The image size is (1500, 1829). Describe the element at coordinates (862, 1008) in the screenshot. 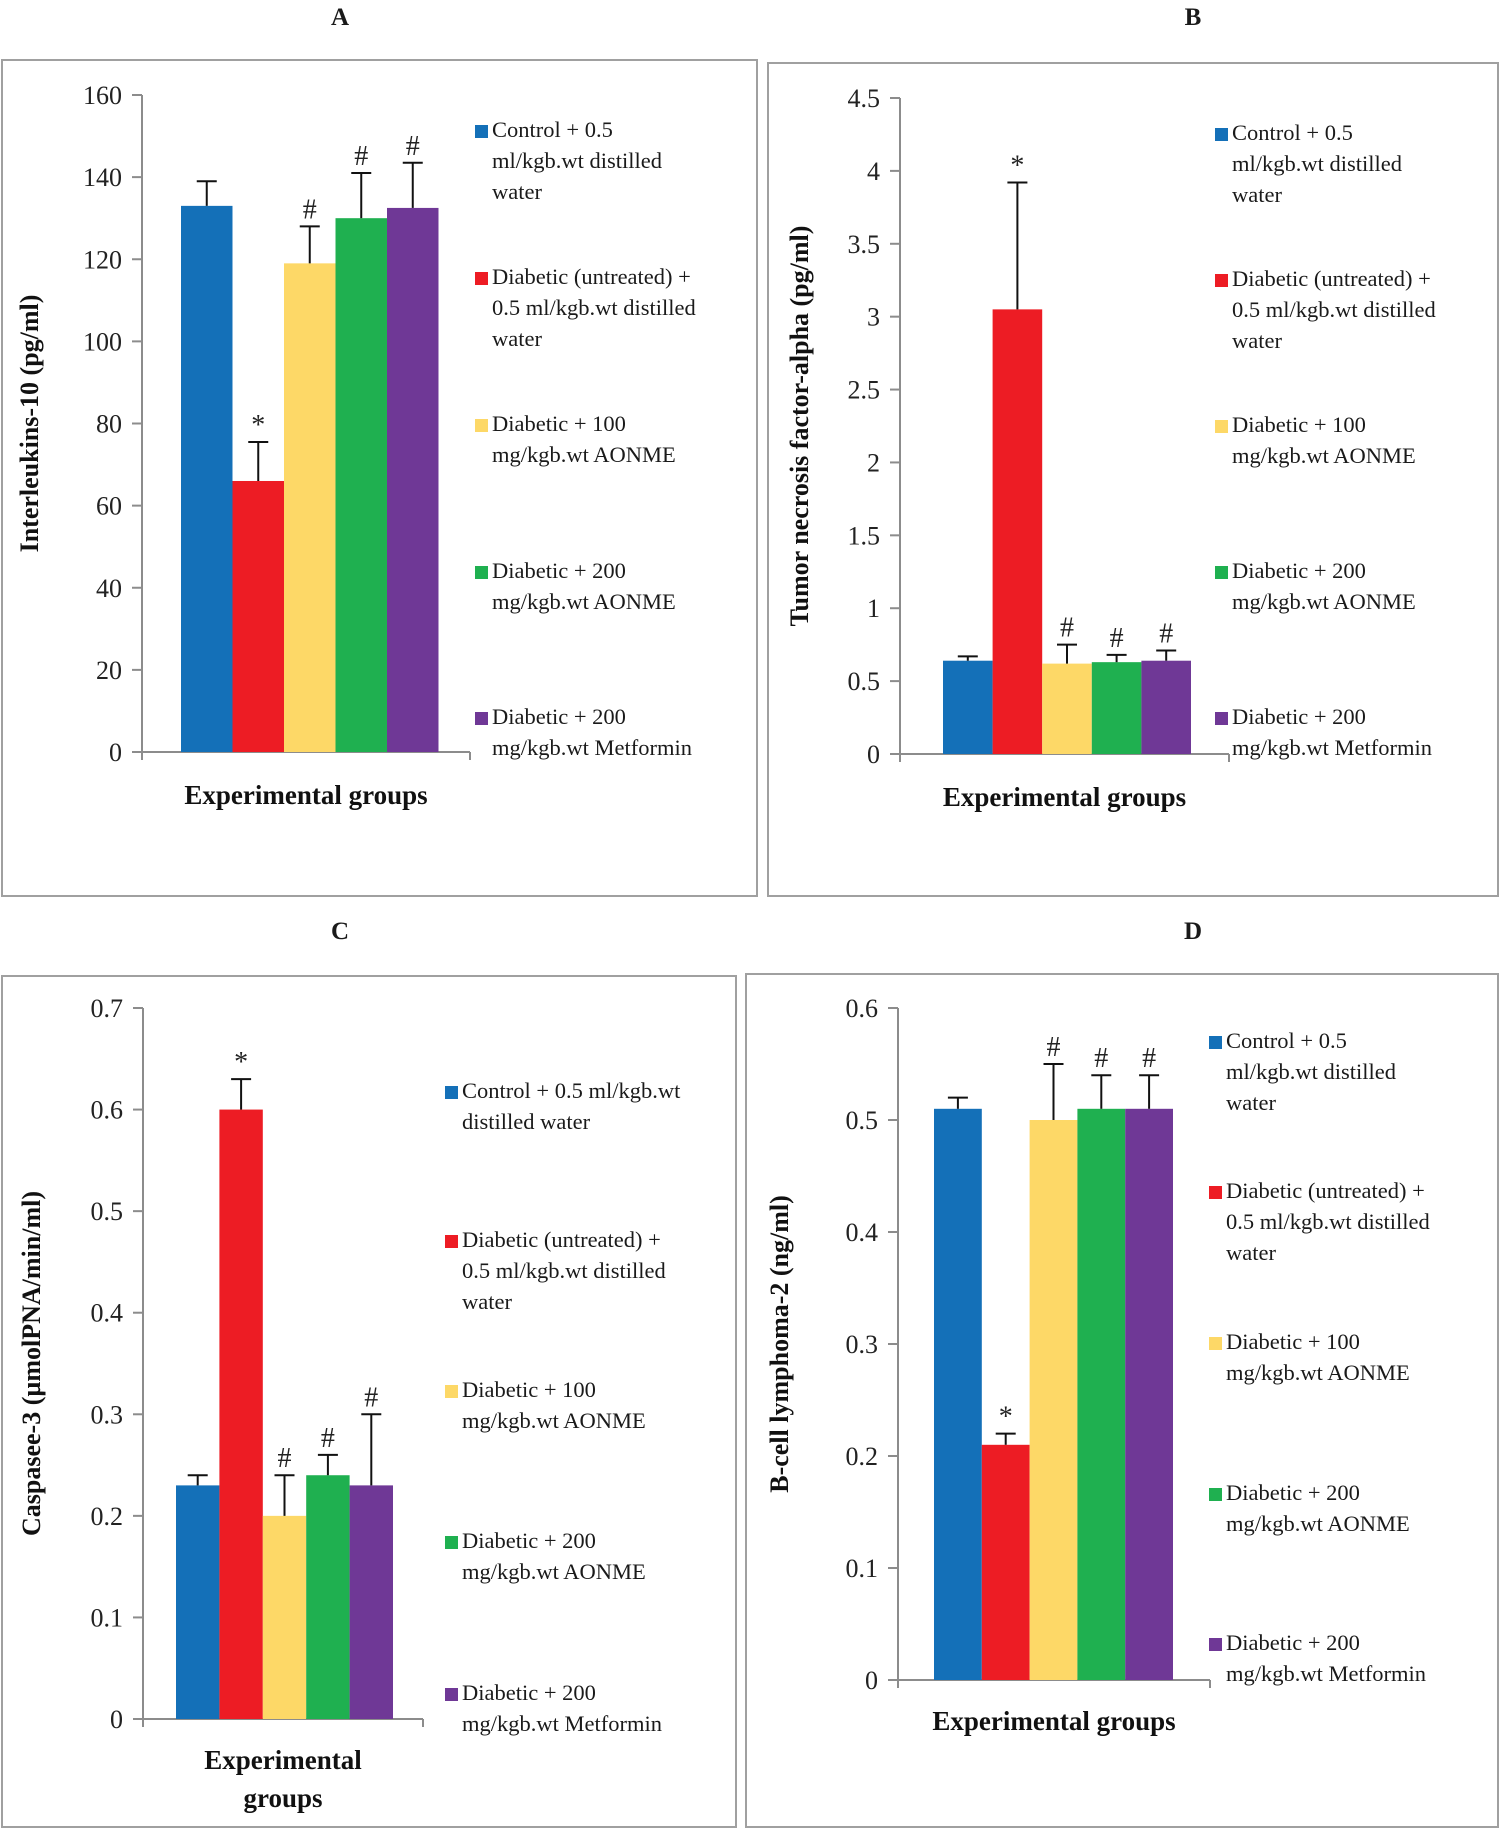

I see `y-tick-label: 0.6` at that location.